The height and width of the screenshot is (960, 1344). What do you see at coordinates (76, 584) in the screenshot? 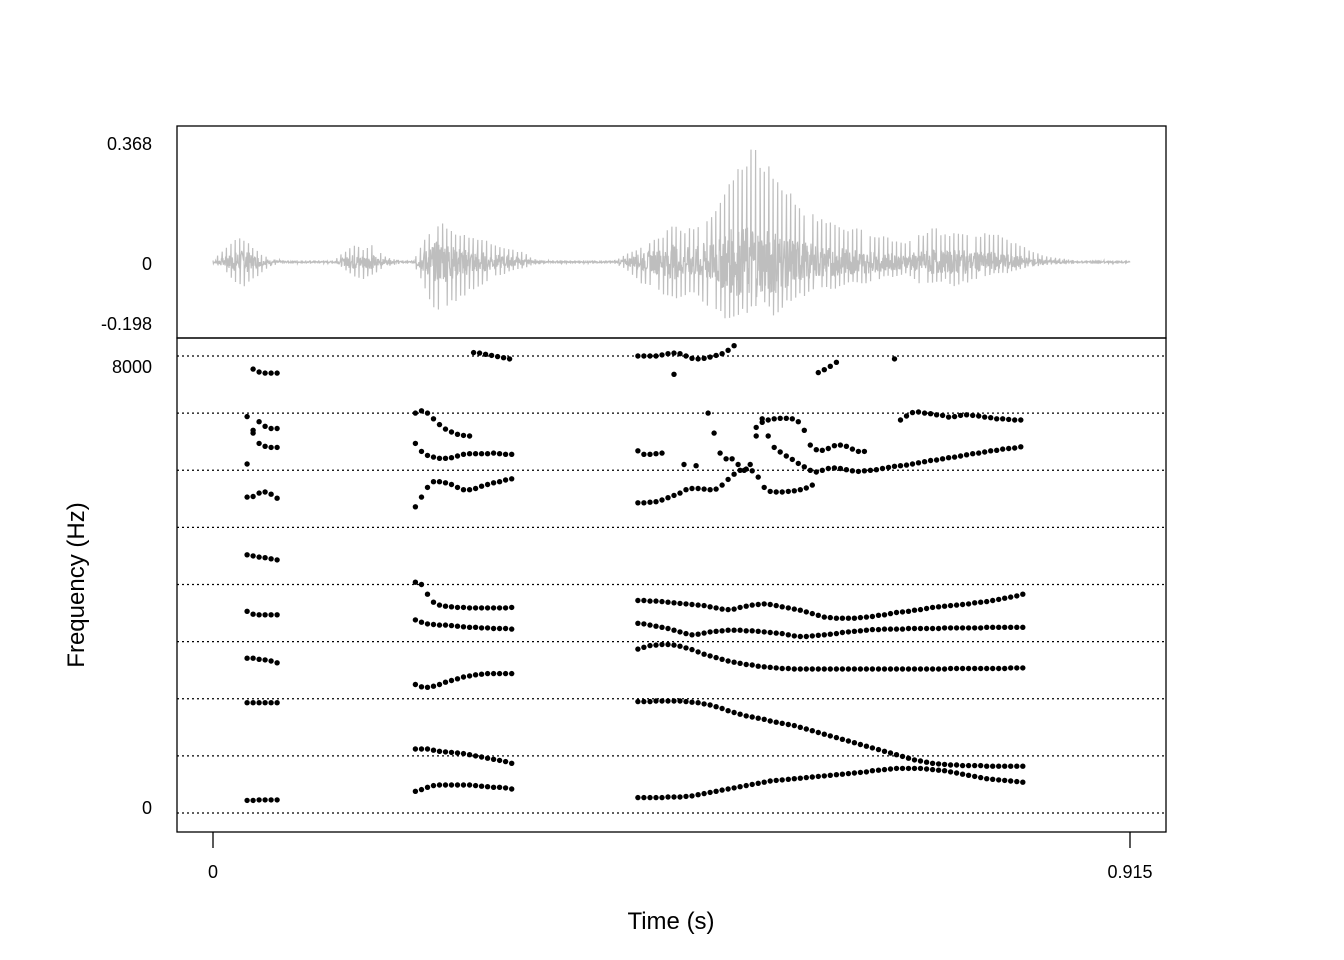
I see `y-axis-title: Frequency (Hz)` at bounding box center [76, 584].